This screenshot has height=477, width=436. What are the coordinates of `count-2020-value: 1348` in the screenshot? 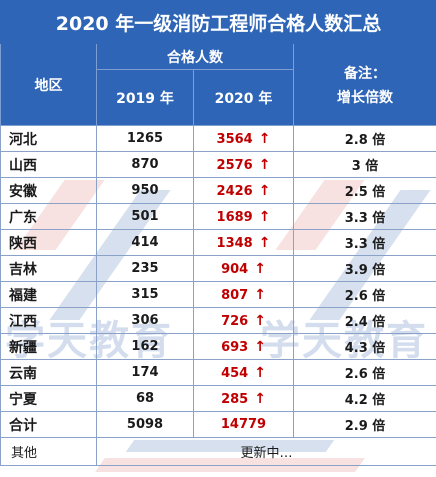 It's located at (234, 243).